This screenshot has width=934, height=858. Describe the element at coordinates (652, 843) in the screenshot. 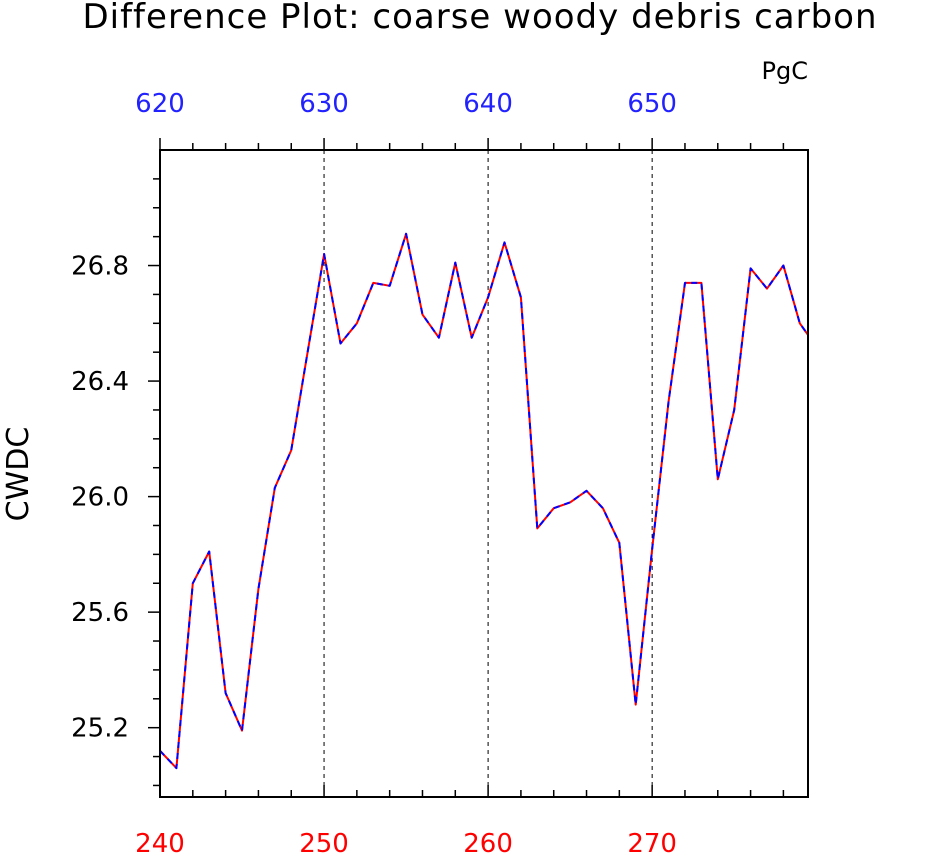

I see `bottom-tick-label: 270` at that location.